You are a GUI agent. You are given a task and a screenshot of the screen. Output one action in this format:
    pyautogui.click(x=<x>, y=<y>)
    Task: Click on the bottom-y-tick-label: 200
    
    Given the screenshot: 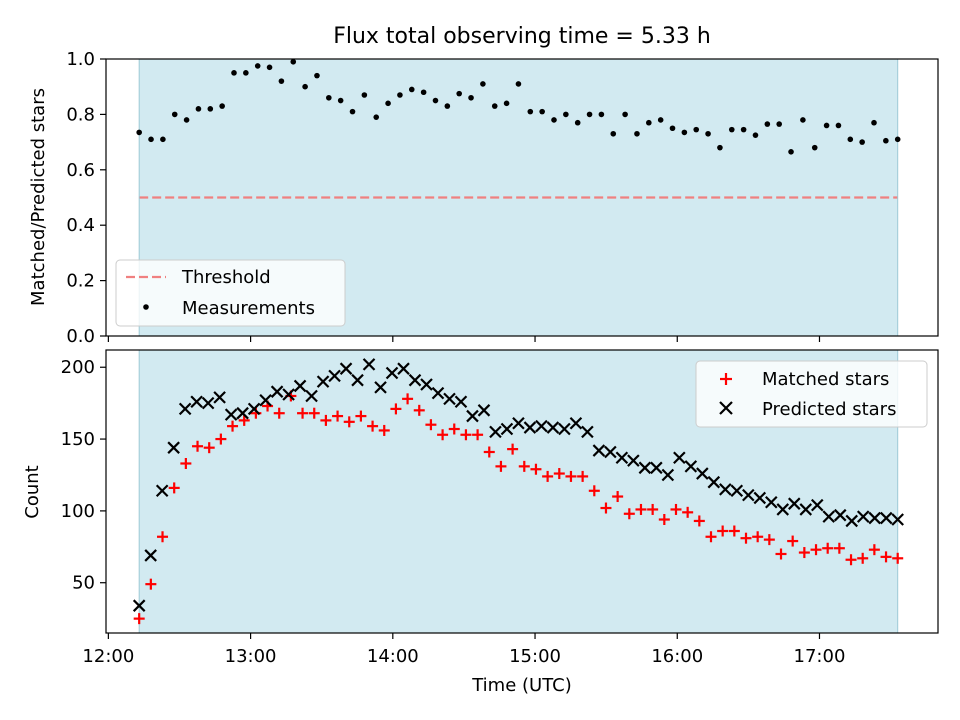 What is the action you would take?
    pyautogui.click(x=78, y=367)
    